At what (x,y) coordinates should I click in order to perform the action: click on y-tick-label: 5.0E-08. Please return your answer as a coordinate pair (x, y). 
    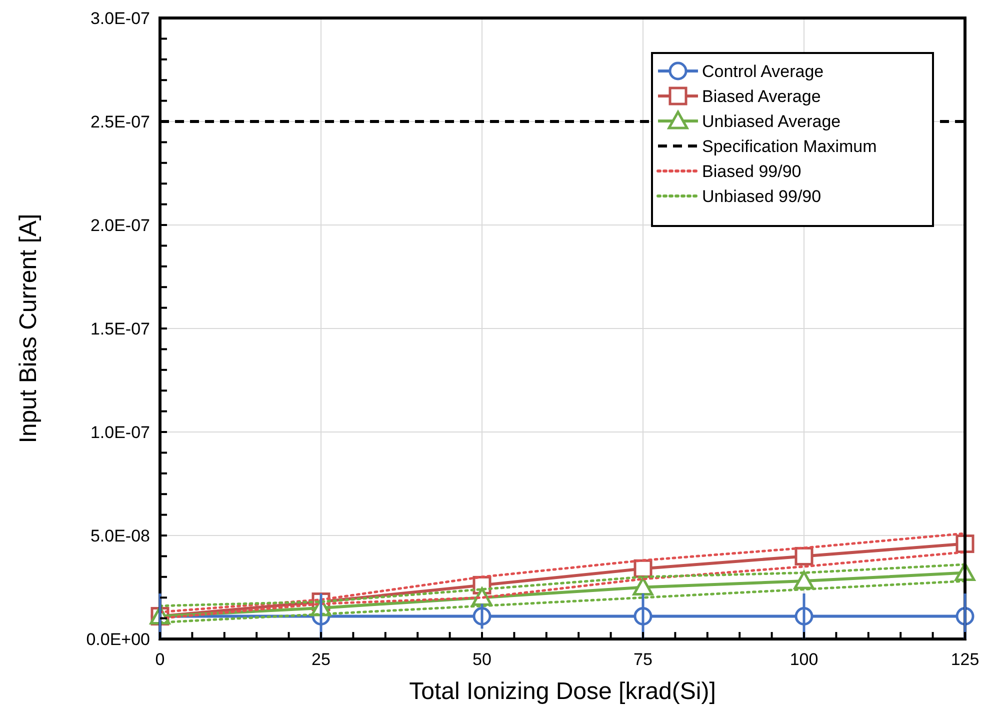
    Looking at the image, I should click on (120, 536).